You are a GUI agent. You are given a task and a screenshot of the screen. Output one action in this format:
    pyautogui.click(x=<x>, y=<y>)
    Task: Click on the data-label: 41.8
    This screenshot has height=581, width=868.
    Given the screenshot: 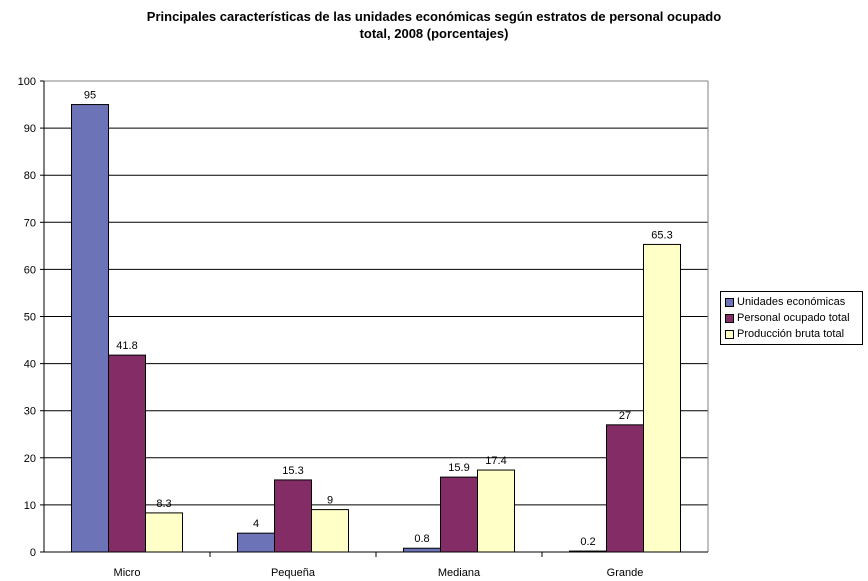 What is the action you would take?
    pyautogui.click(x=126, y=346)
    